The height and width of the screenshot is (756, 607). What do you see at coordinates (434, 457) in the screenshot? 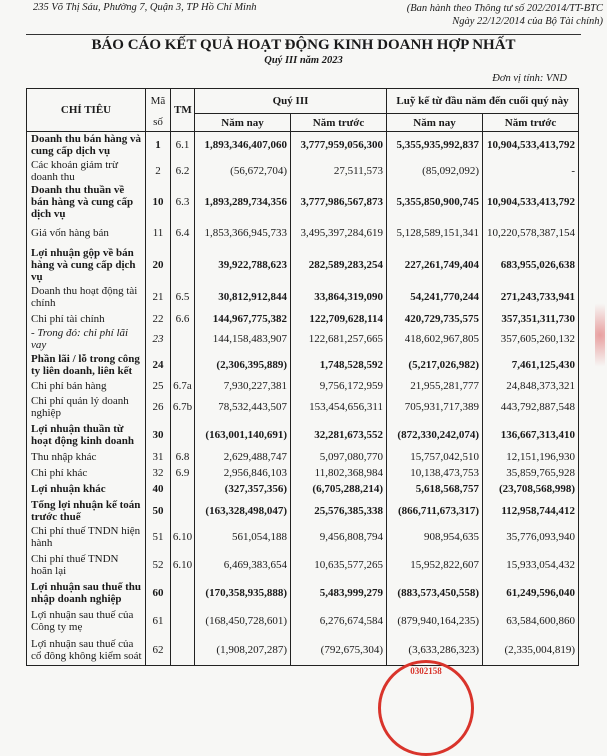
I see `ytd-this-year-value: 15,757,042,510` at bounding box center [434, 457].